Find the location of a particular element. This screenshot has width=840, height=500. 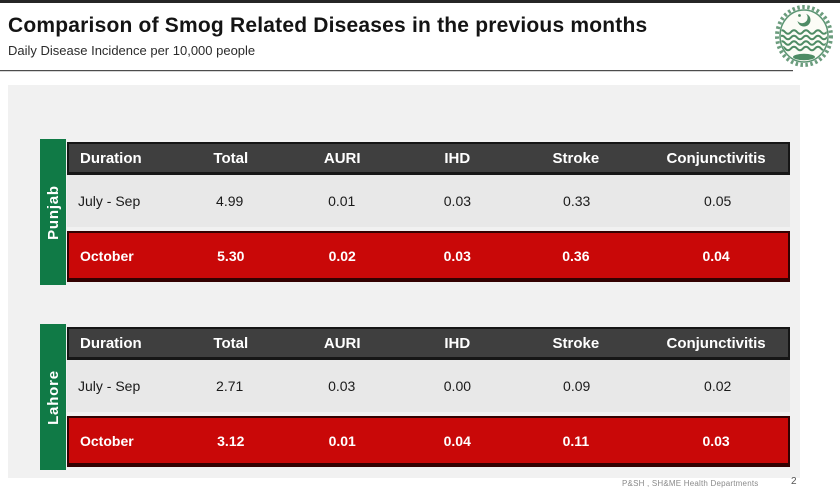

table-cell: 3.12 is located at coordinates (231, 440).